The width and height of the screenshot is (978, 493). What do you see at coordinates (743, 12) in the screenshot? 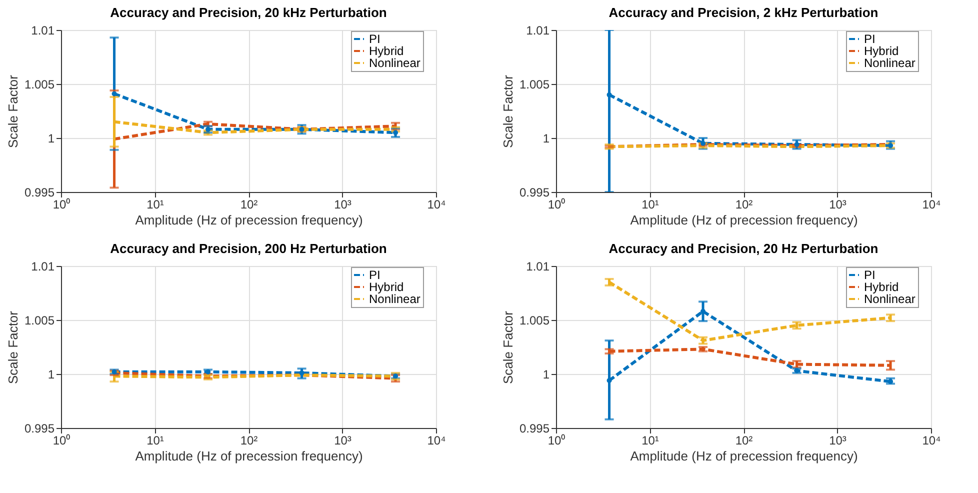
I see `chart-title: Accuracy and Precision, 2 kHz Perturbation` at bounding box center [743, 12].